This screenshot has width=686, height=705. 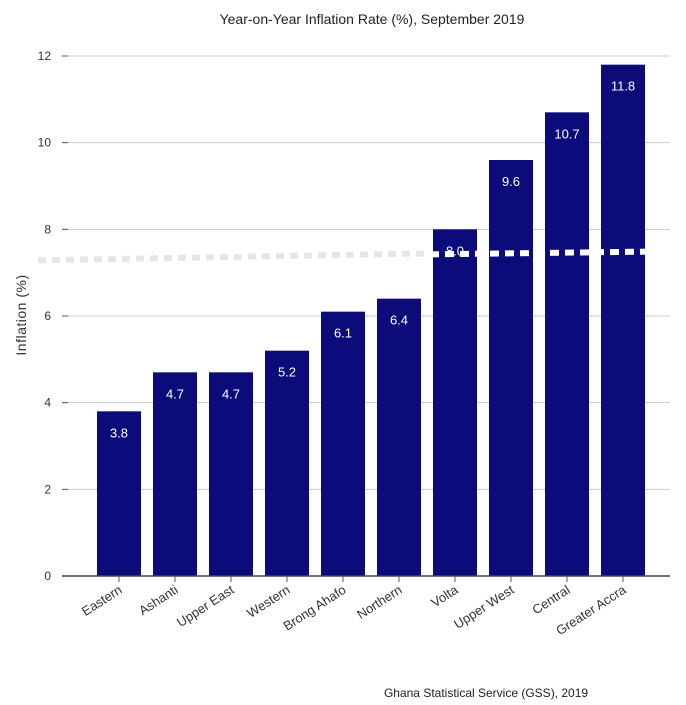 I want to click on y-tick-label: 6, so click(x=47, y=316).